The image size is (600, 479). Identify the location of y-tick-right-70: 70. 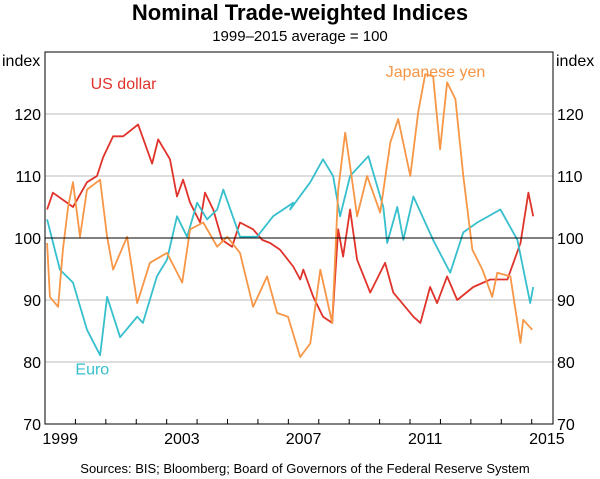
(566, 425).